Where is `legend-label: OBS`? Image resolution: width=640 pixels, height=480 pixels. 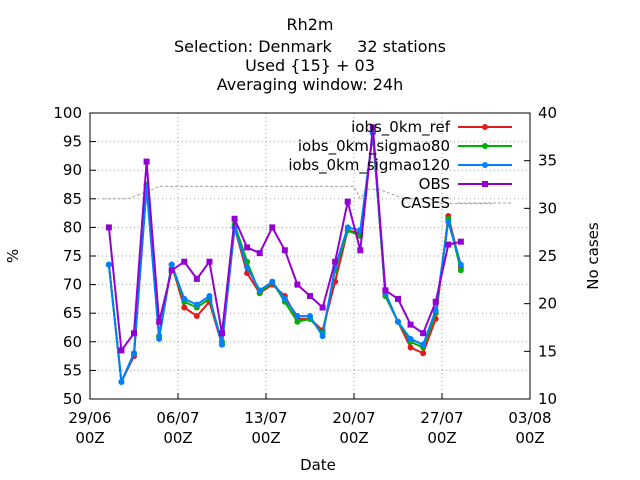
legend-label: OBS is located at coordinates (434, 184).